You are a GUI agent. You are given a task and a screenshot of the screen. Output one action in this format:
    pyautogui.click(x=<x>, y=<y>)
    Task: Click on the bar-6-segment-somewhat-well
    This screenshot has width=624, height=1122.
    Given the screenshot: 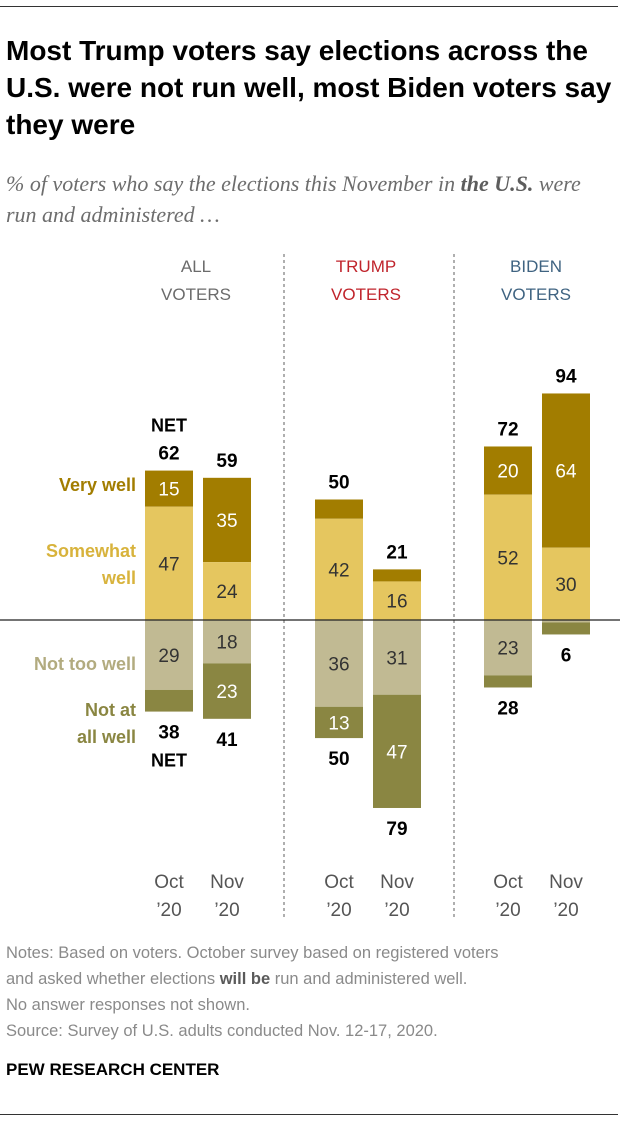 What is the action you would take?
    pyautogui.click(x=566, y=583)
    